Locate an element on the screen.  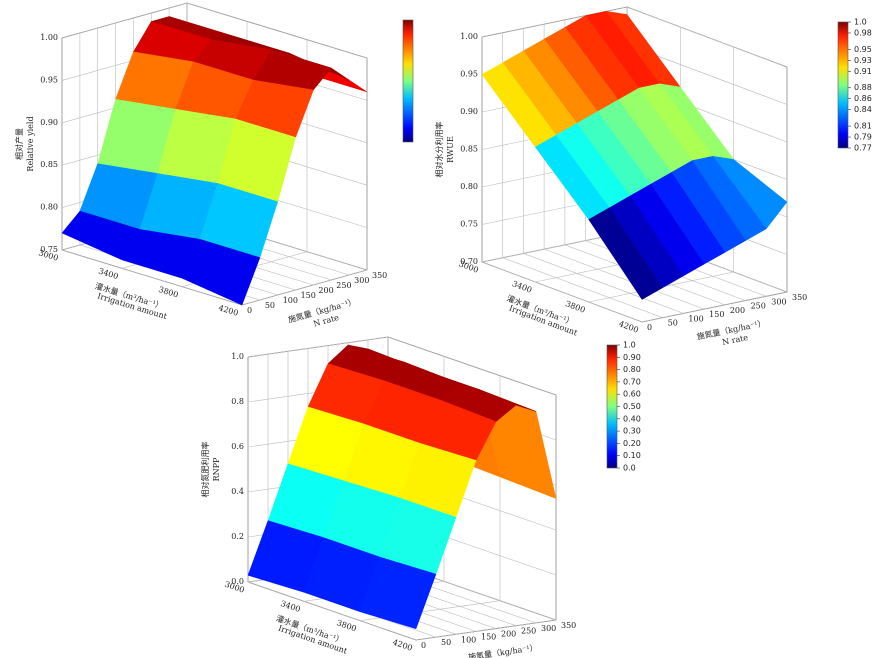
z-tick-label: 1.0 is located at coordinates (237, 356).